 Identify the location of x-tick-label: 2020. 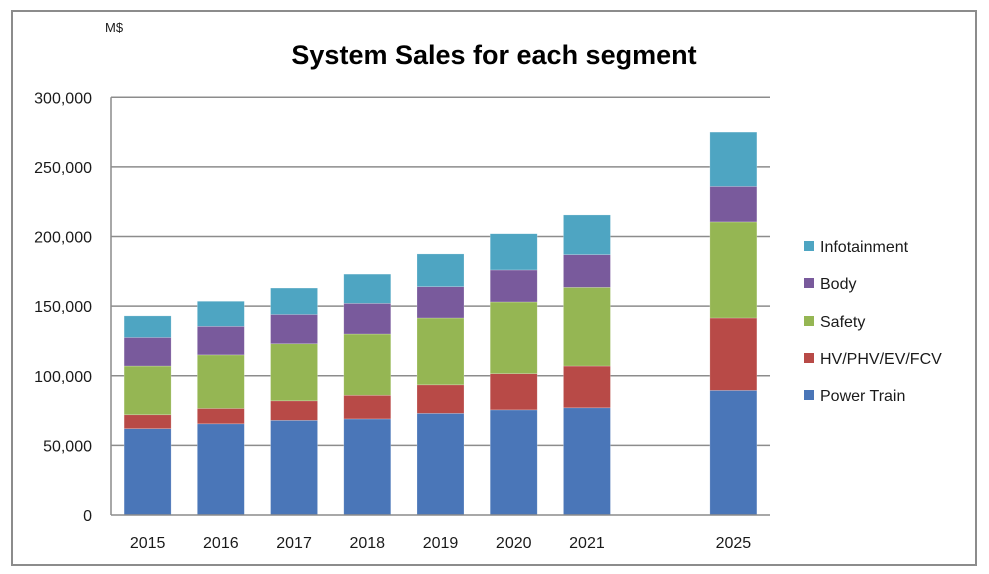
(514, 543).